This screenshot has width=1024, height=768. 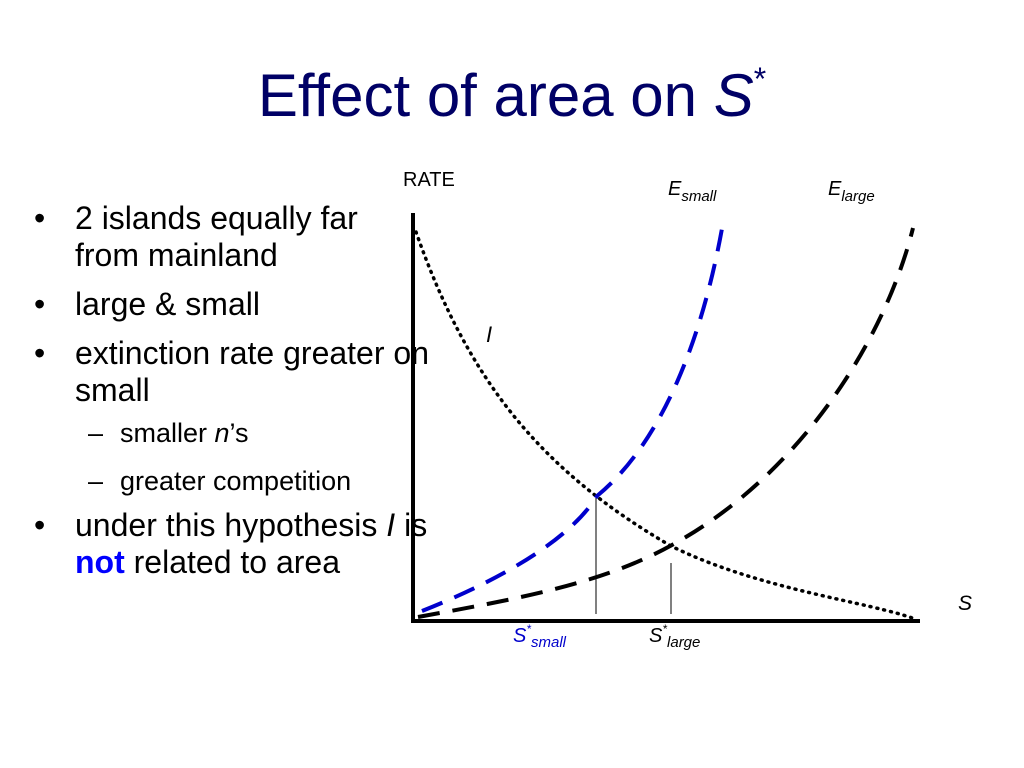 What do you see at coordinates (236, 481) in the screenshot?
I see `sub-bullet-competition-text: greater competition` at bounding box center [236, 481].